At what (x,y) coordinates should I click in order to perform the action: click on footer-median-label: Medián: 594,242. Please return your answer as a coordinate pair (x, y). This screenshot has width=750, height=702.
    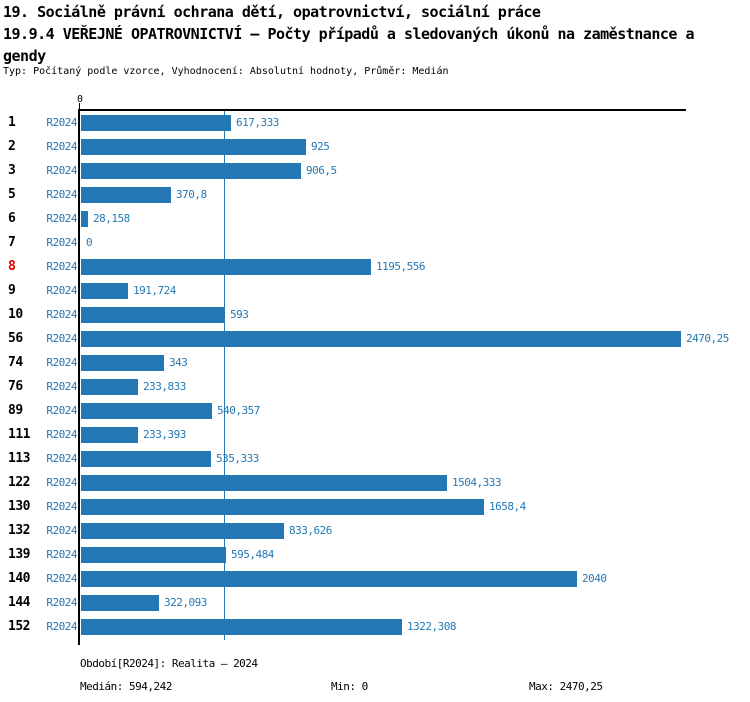
    Looking at the image, I should click on (126, 686).